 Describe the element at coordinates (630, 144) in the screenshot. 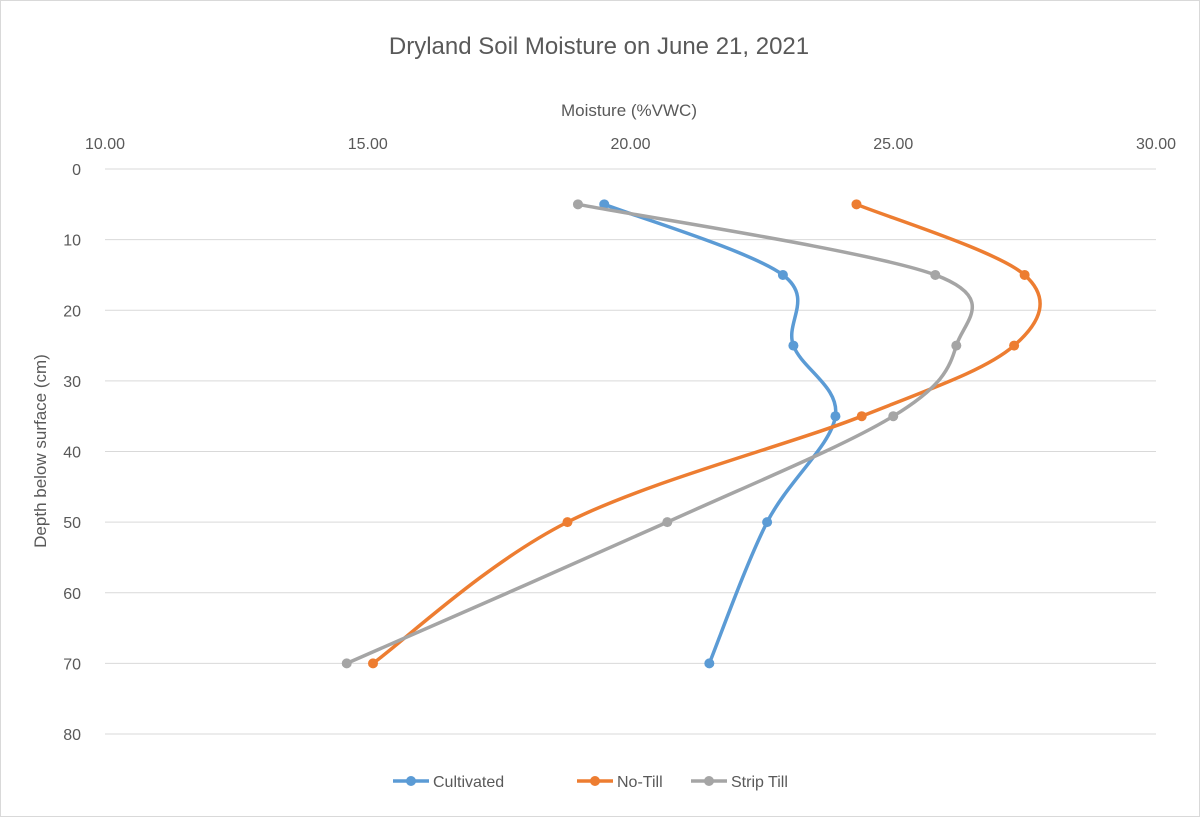

I see `x-tick-label: 20.00` at that location.